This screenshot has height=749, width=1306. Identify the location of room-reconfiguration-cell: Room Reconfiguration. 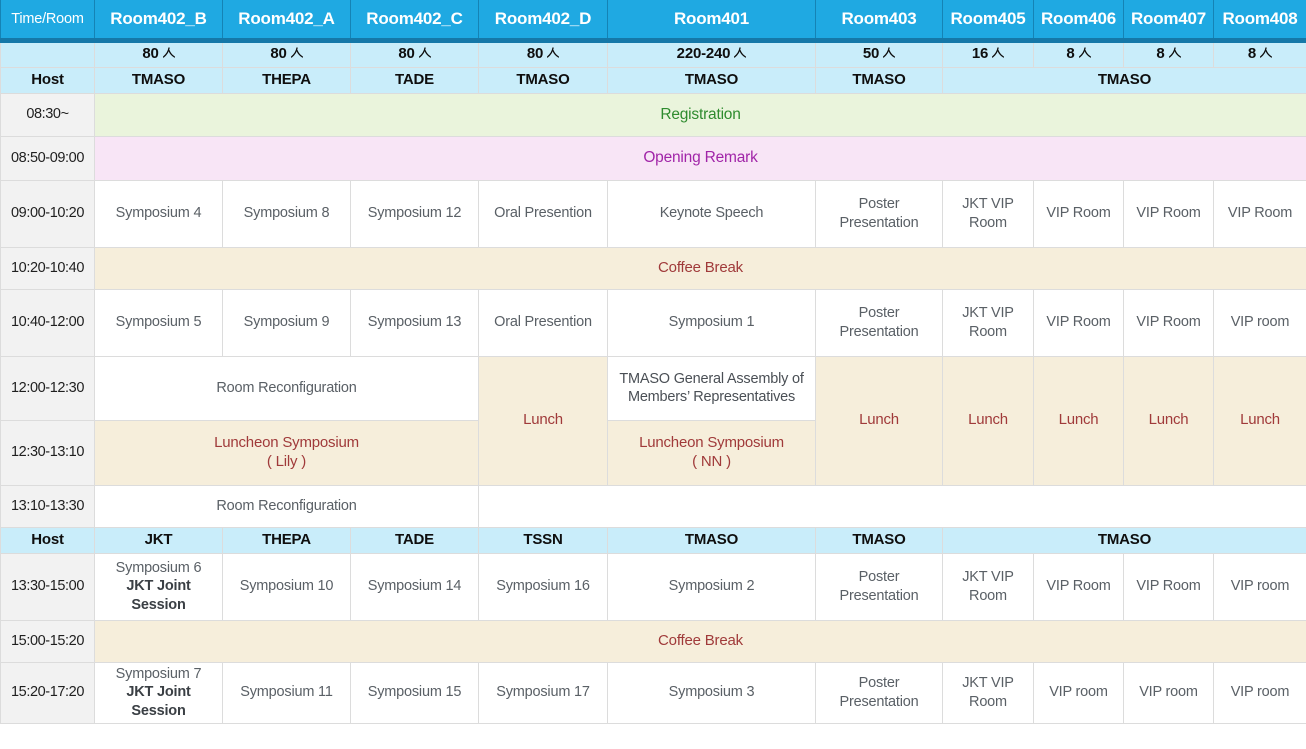
(286, 506).